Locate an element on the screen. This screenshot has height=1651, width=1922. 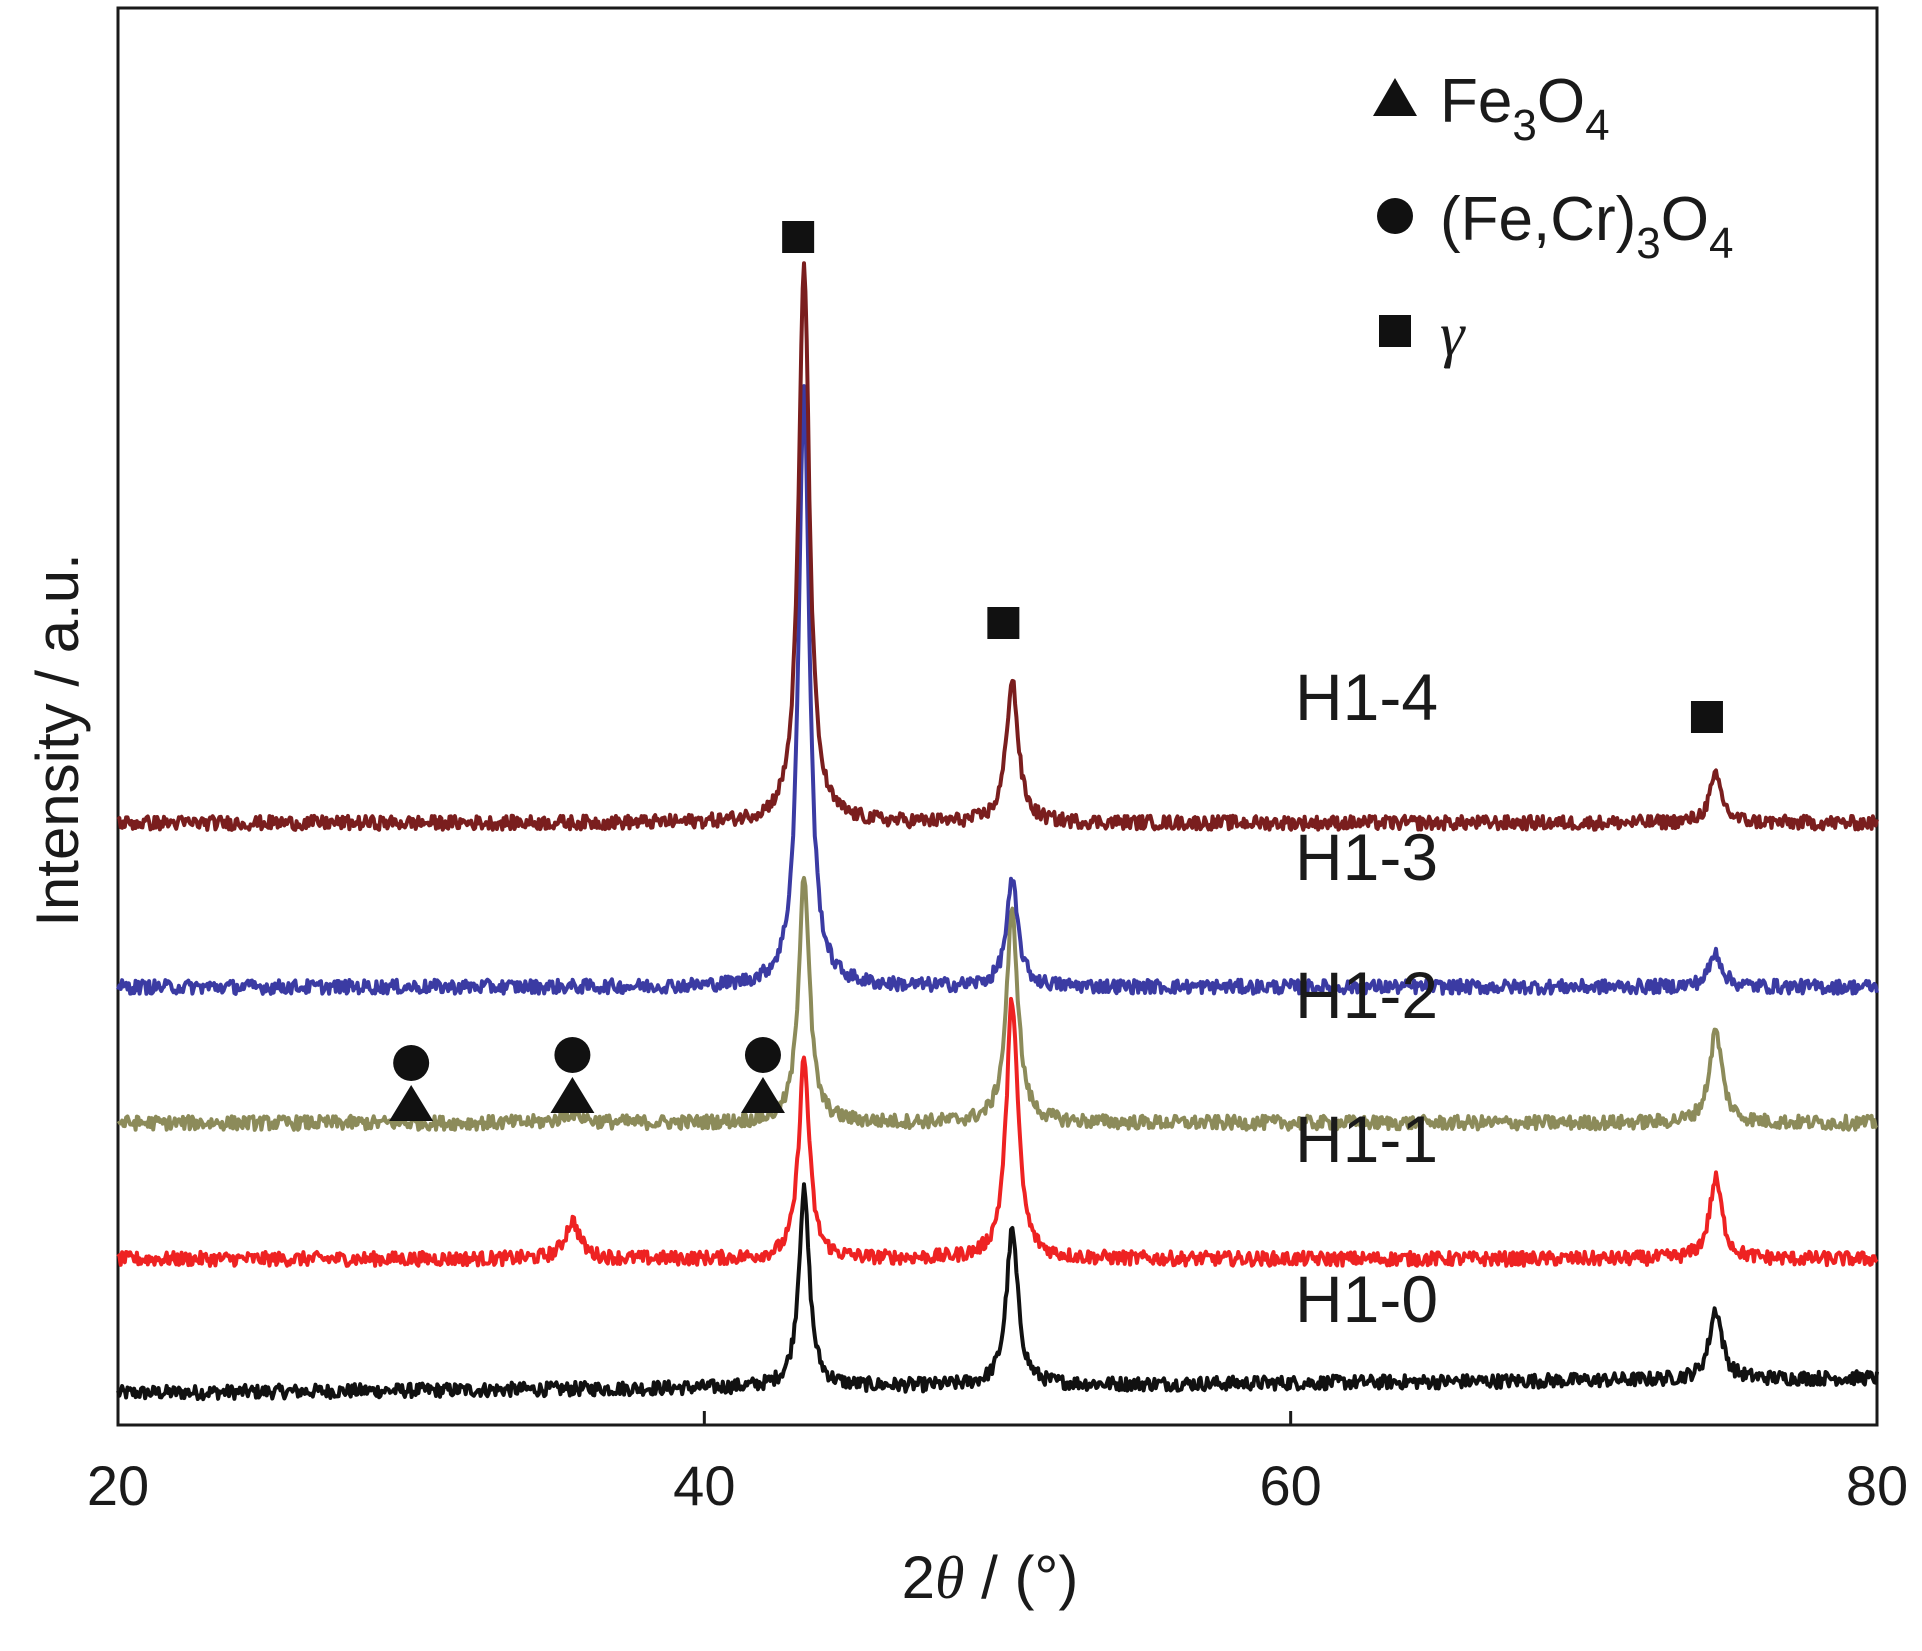
x-tick-label: 80 is located at coordinates (1877, 1485).